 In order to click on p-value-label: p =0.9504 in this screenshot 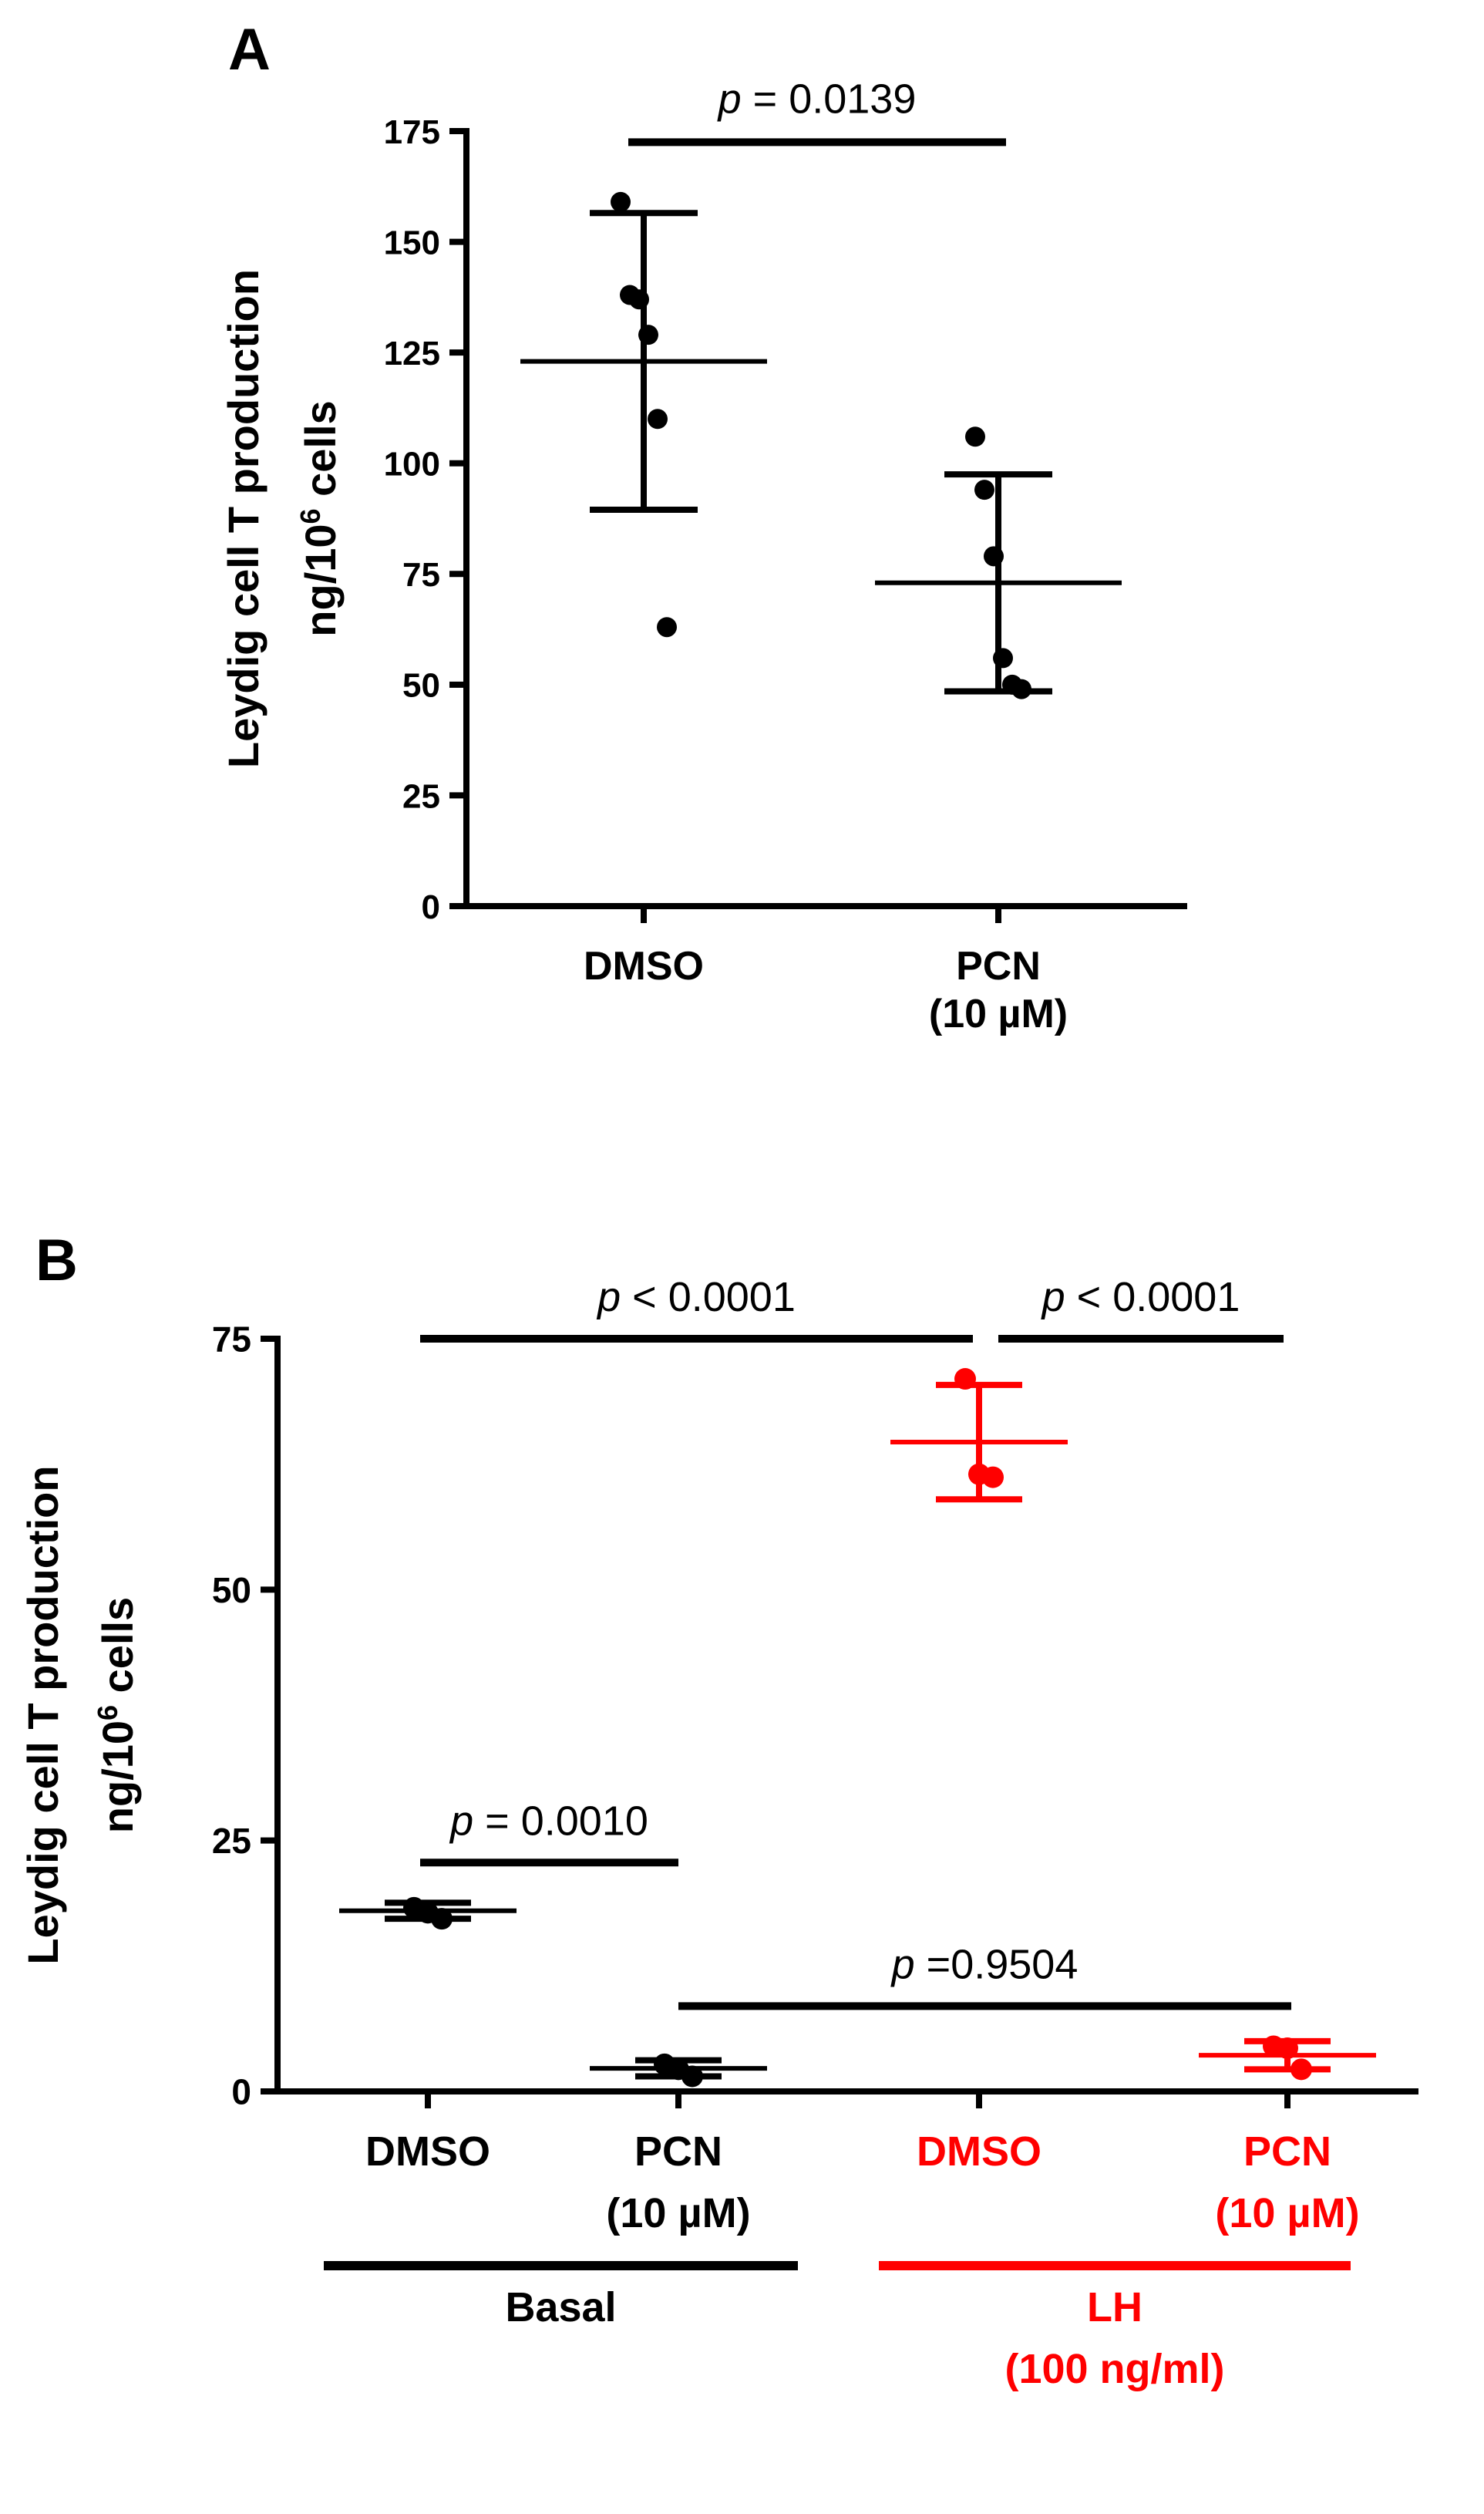, I will do `click(984, 1964)`.